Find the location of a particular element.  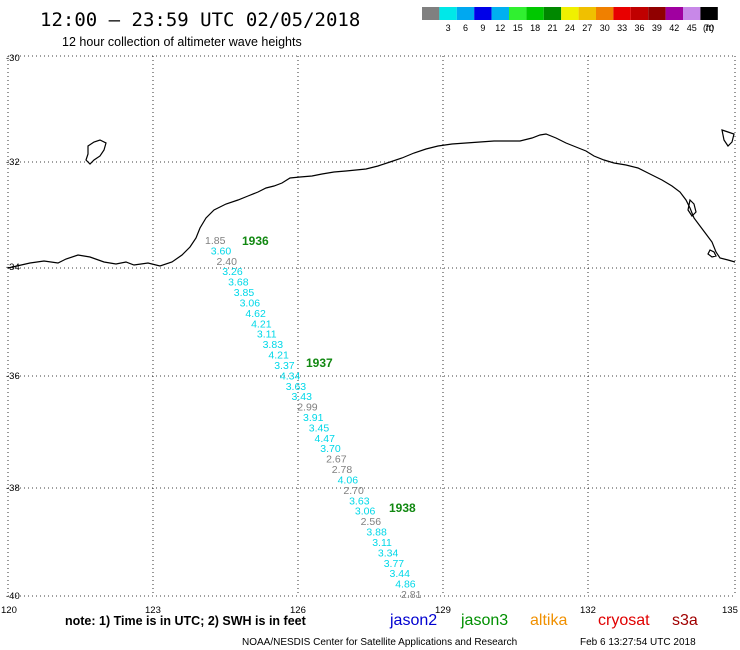

lat-tick-label: -36 is located at coordinates (13, 376).